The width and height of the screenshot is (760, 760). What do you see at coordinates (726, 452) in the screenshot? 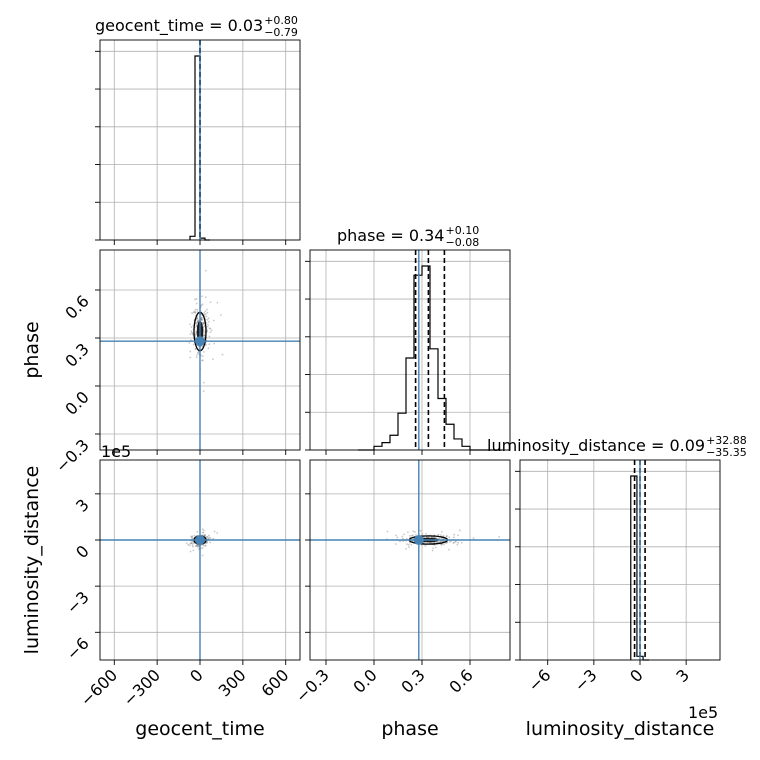
I see `title-lower-error: −35.35` at bounding box center [726, 452].